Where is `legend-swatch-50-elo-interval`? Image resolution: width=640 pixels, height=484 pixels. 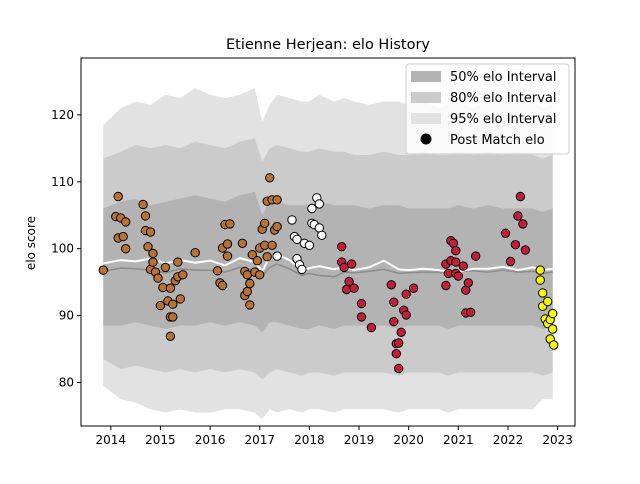 legend-swatch-50-elo-interval is located at coordinates (426, 76).